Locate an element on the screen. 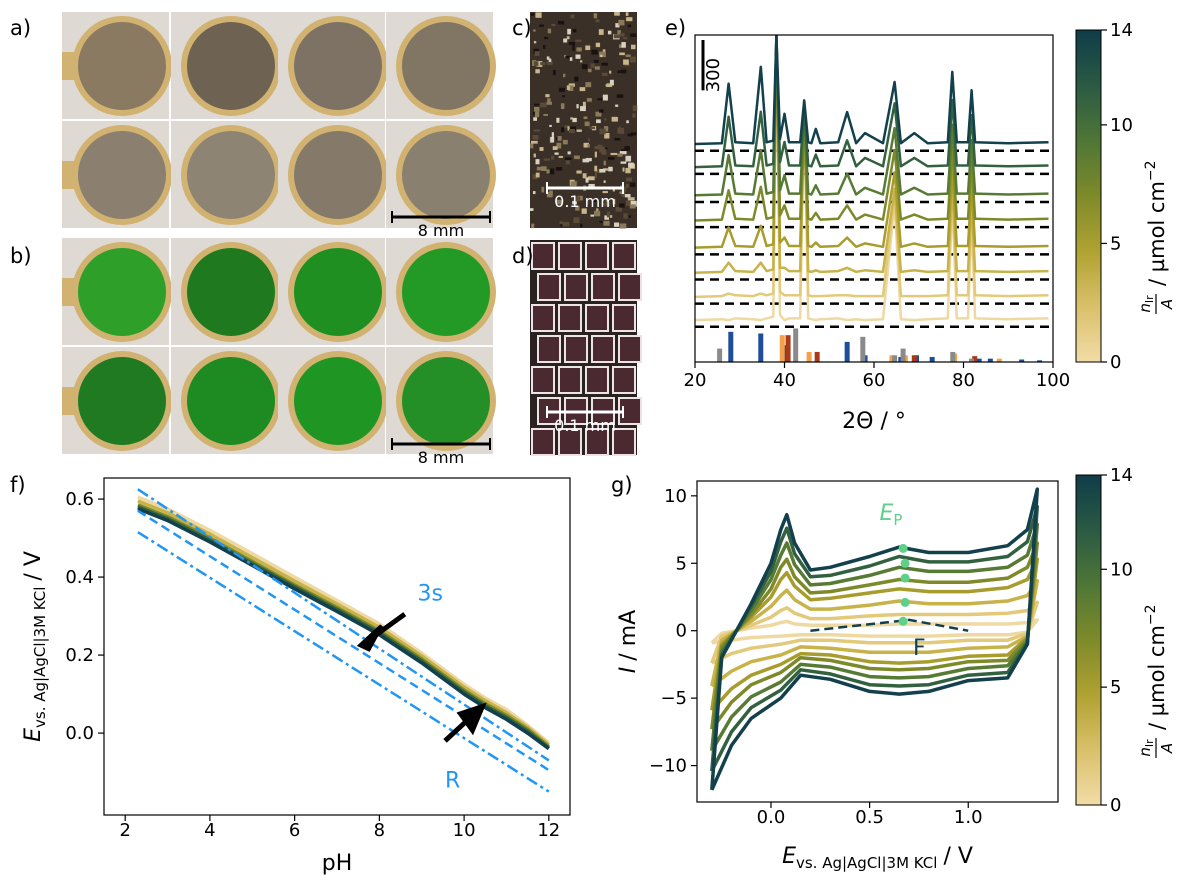 Image resolution: width=1196 pixels, height=889 pixels. panel-label: g) is located at coordinates (622, 485).